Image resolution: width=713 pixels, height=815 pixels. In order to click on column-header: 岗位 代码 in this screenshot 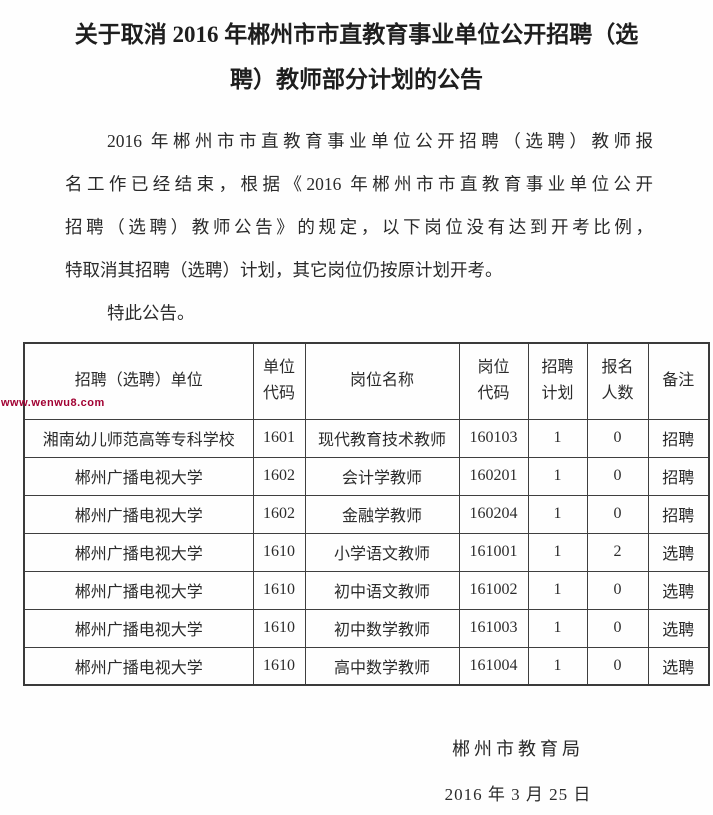, I will do `click(493, 381)`.